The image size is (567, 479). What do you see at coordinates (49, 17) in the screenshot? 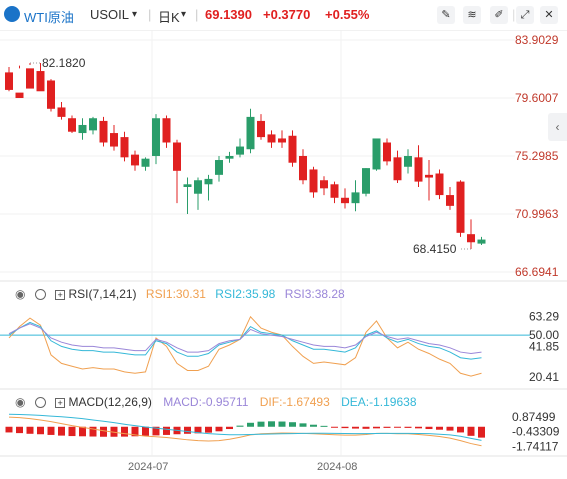
I see `instrument-name: WTI原油` at bounding box center [49, 17].